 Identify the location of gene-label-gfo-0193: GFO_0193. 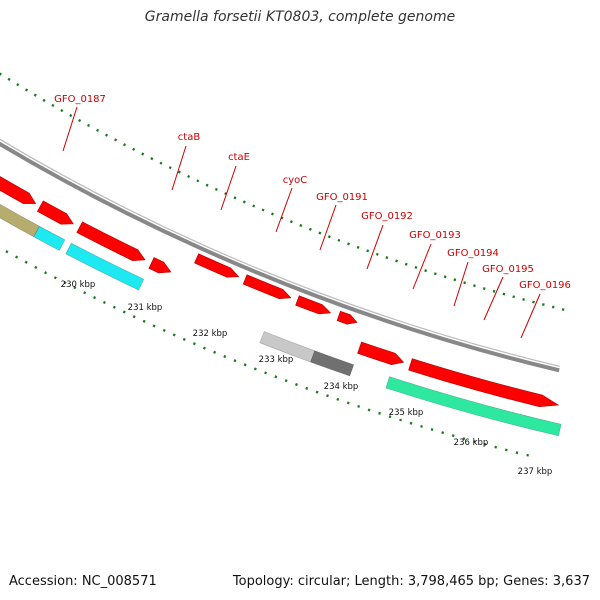
(435, 235).